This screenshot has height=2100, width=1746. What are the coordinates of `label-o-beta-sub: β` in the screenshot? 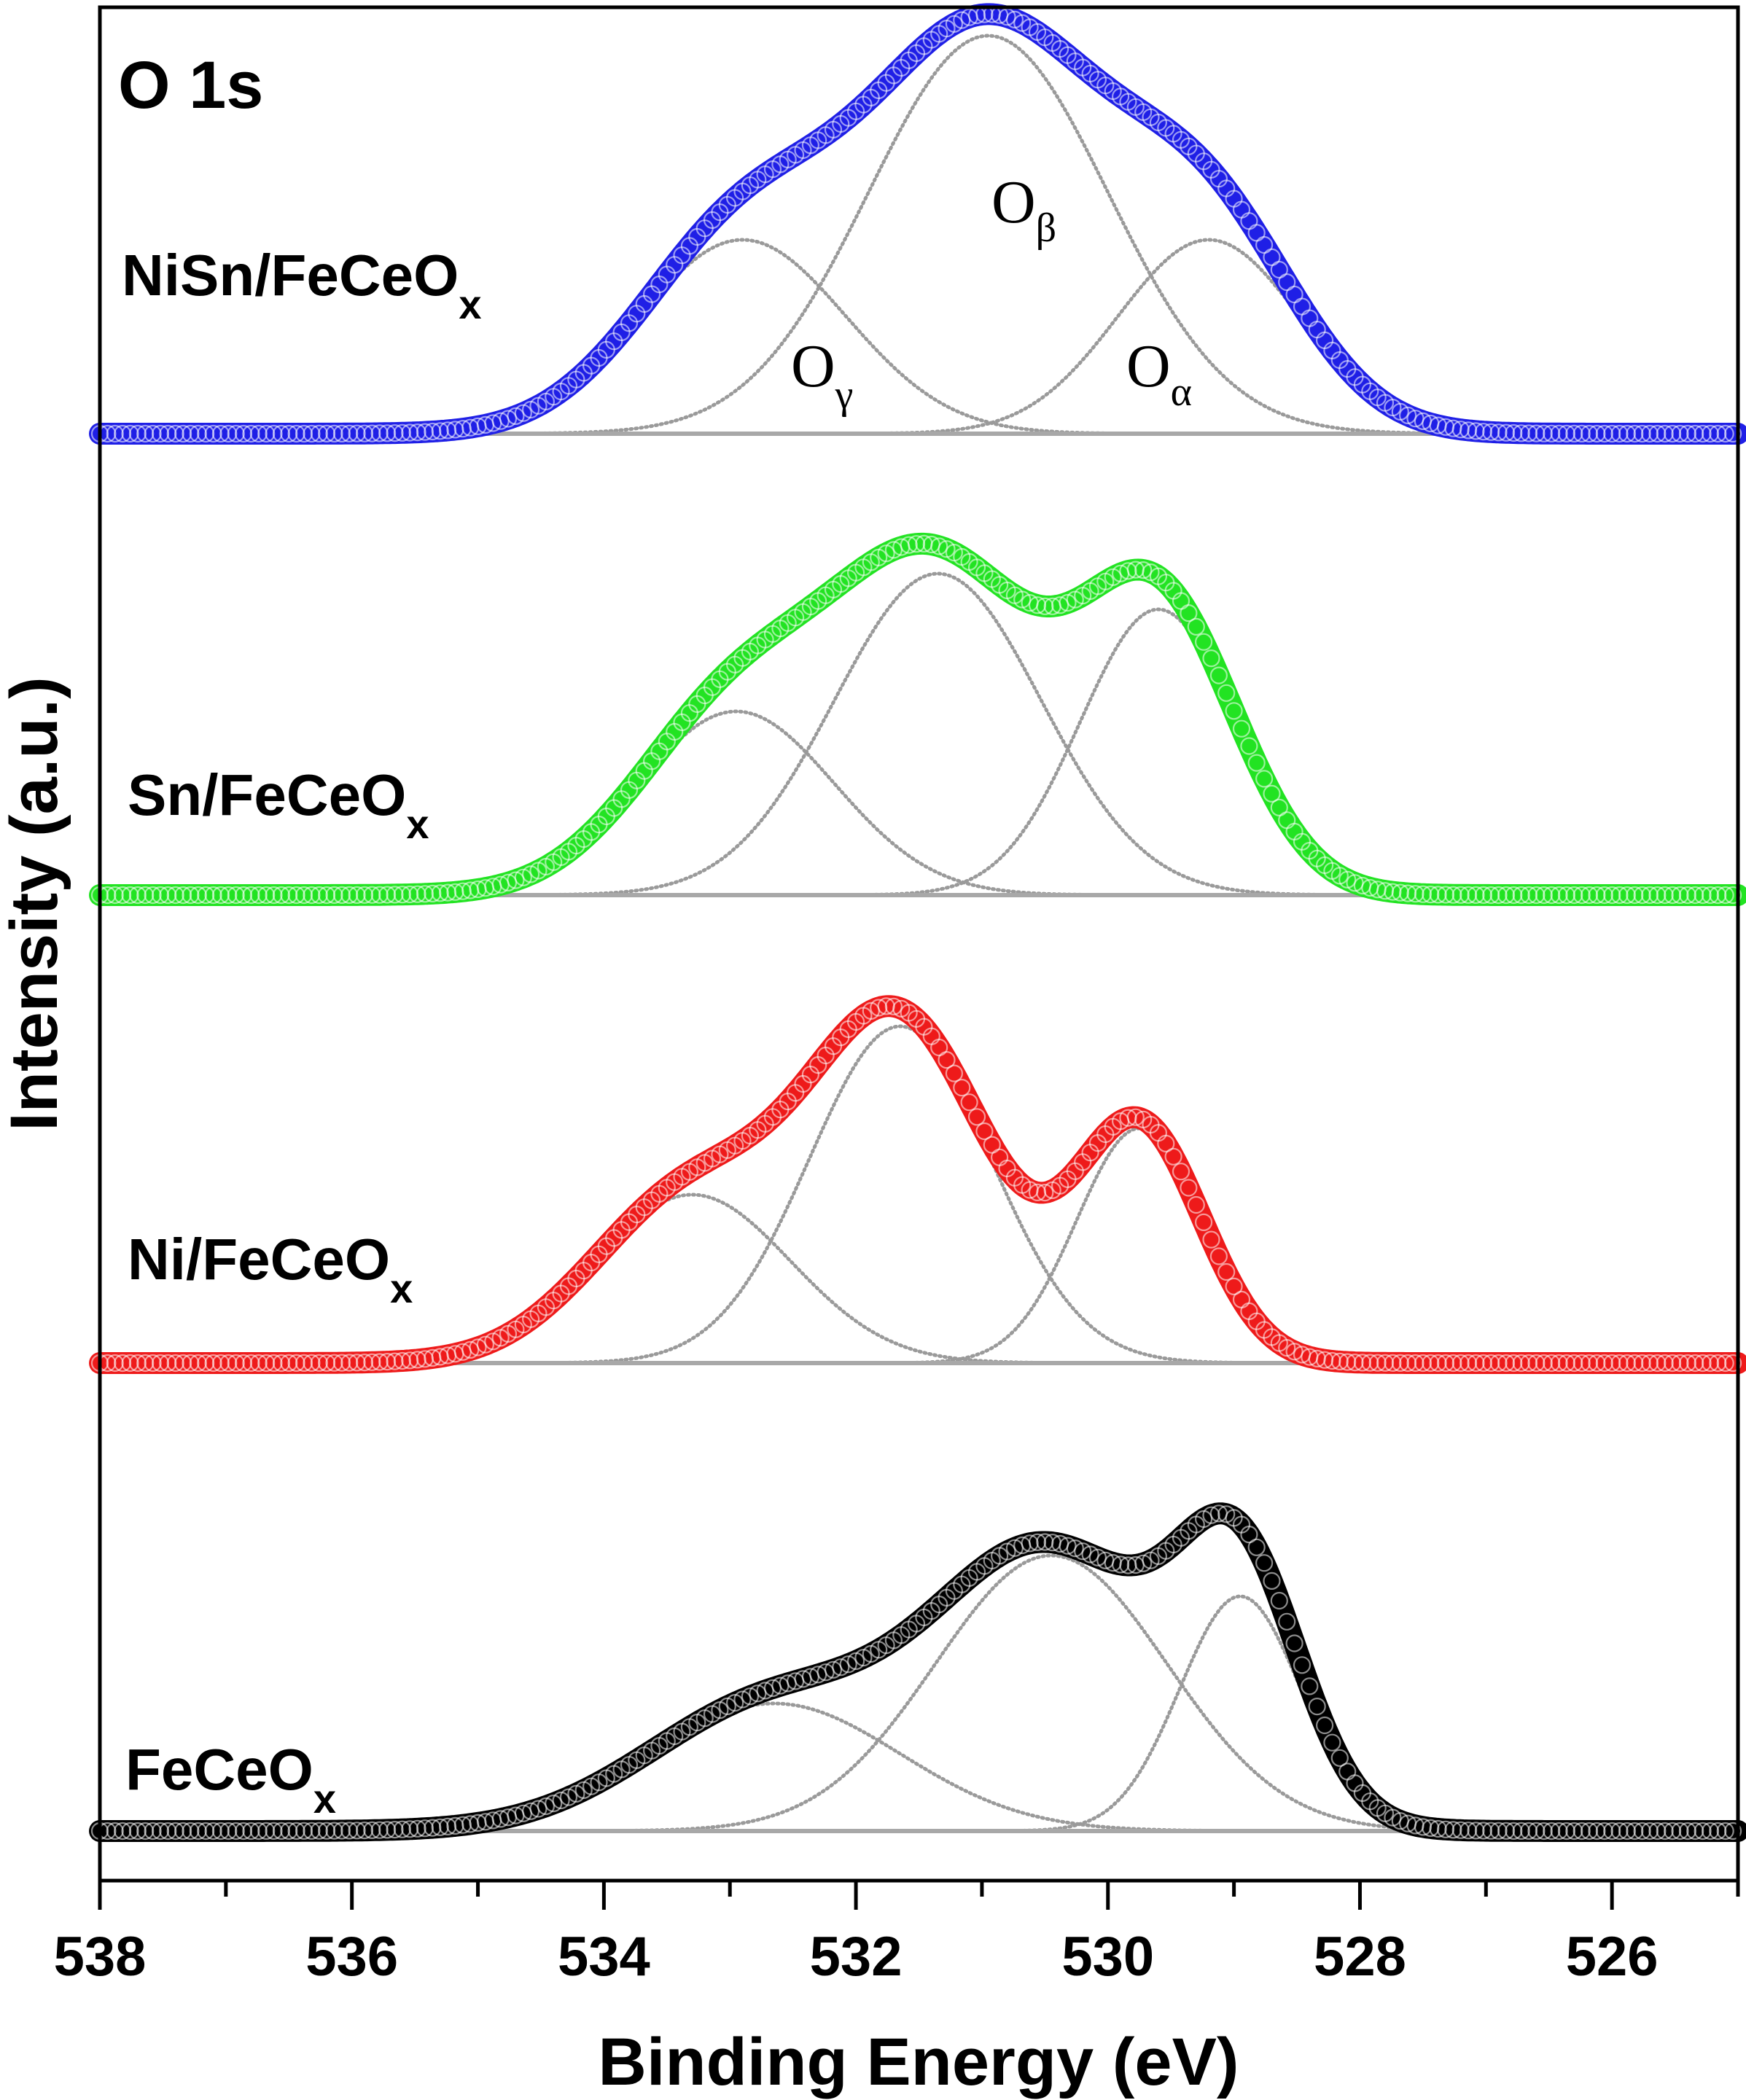 It's located at (1046, 228).